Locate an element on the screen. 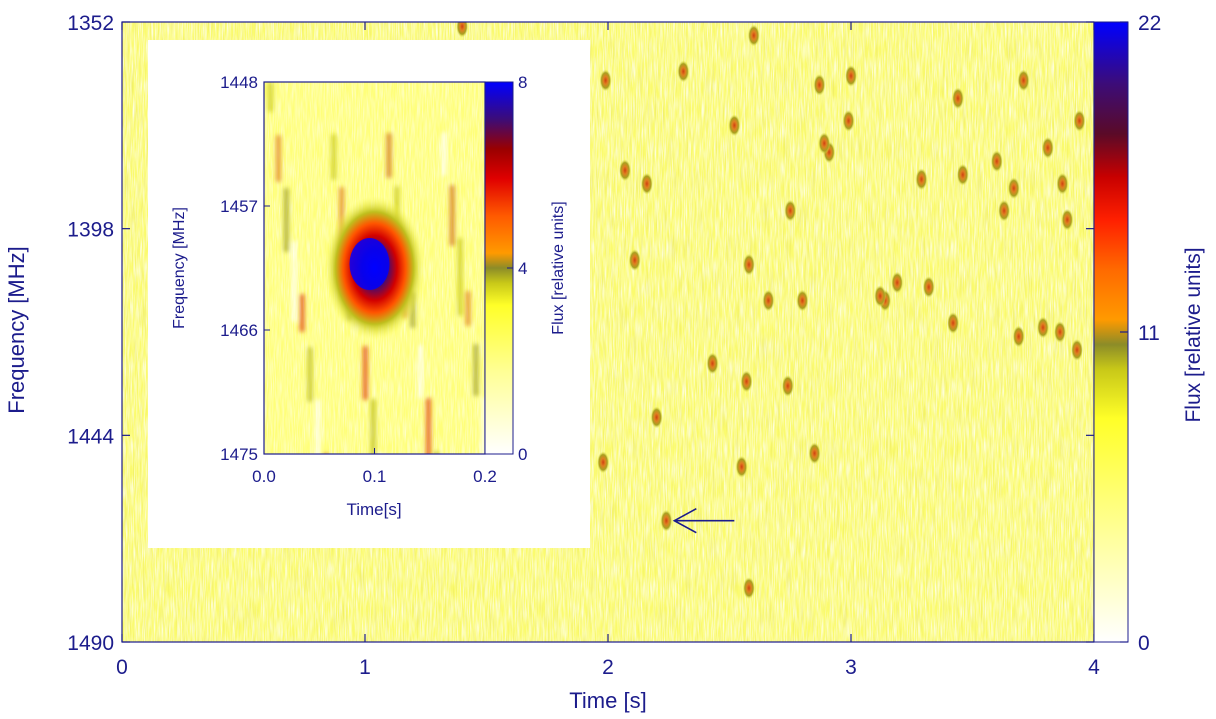  x-tick-label: 1 is located at coordinates (365, 667).